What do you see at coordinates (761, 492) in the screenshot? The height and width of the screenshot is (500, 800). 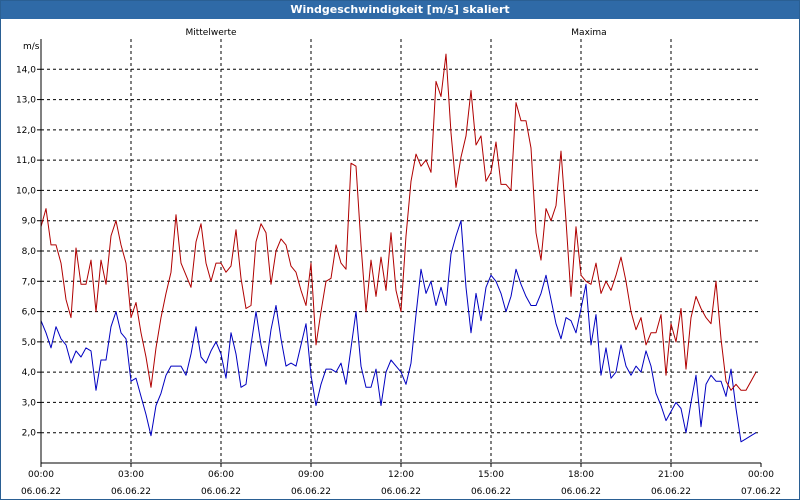 I see `x-tick-date: 07.06.22` at bounding box center [761, 492].